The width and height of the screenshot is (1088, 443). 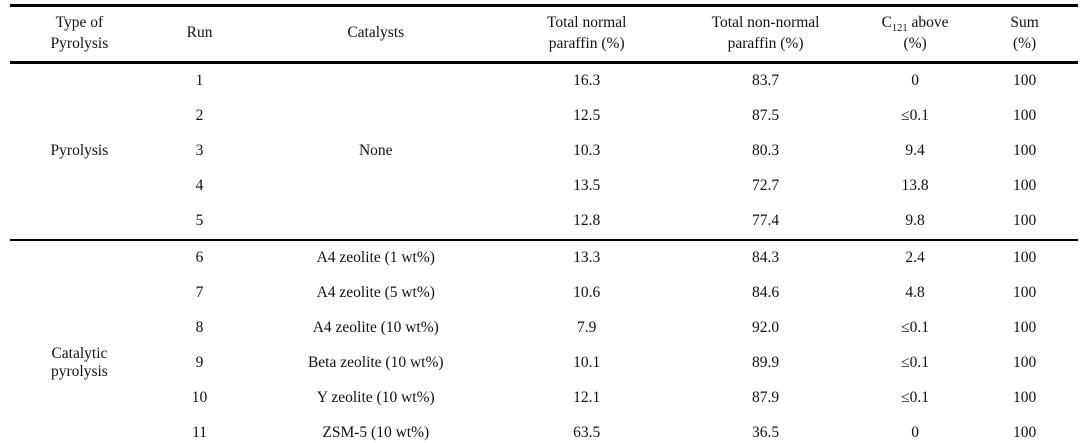 I want to click on total-nonnormal-cell: 84.6, so click(x=766, y=293).